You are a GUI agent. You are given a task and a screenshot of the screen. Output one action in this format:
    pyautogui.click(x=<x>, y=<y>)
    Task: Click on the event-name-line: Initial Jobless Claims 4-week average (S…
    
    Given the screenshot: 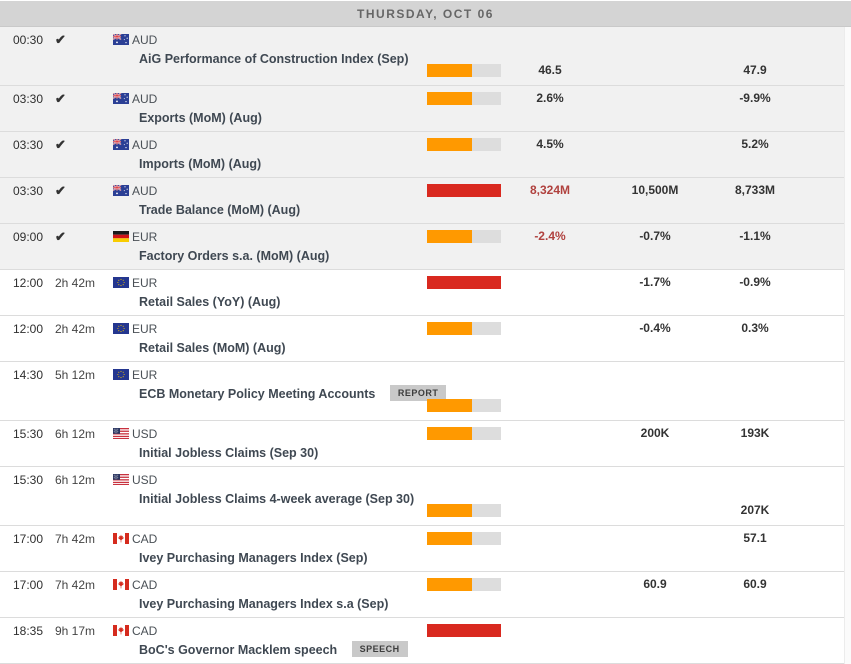 What is the action you would take?
    pyautogui.click(x=276, y=499)
    